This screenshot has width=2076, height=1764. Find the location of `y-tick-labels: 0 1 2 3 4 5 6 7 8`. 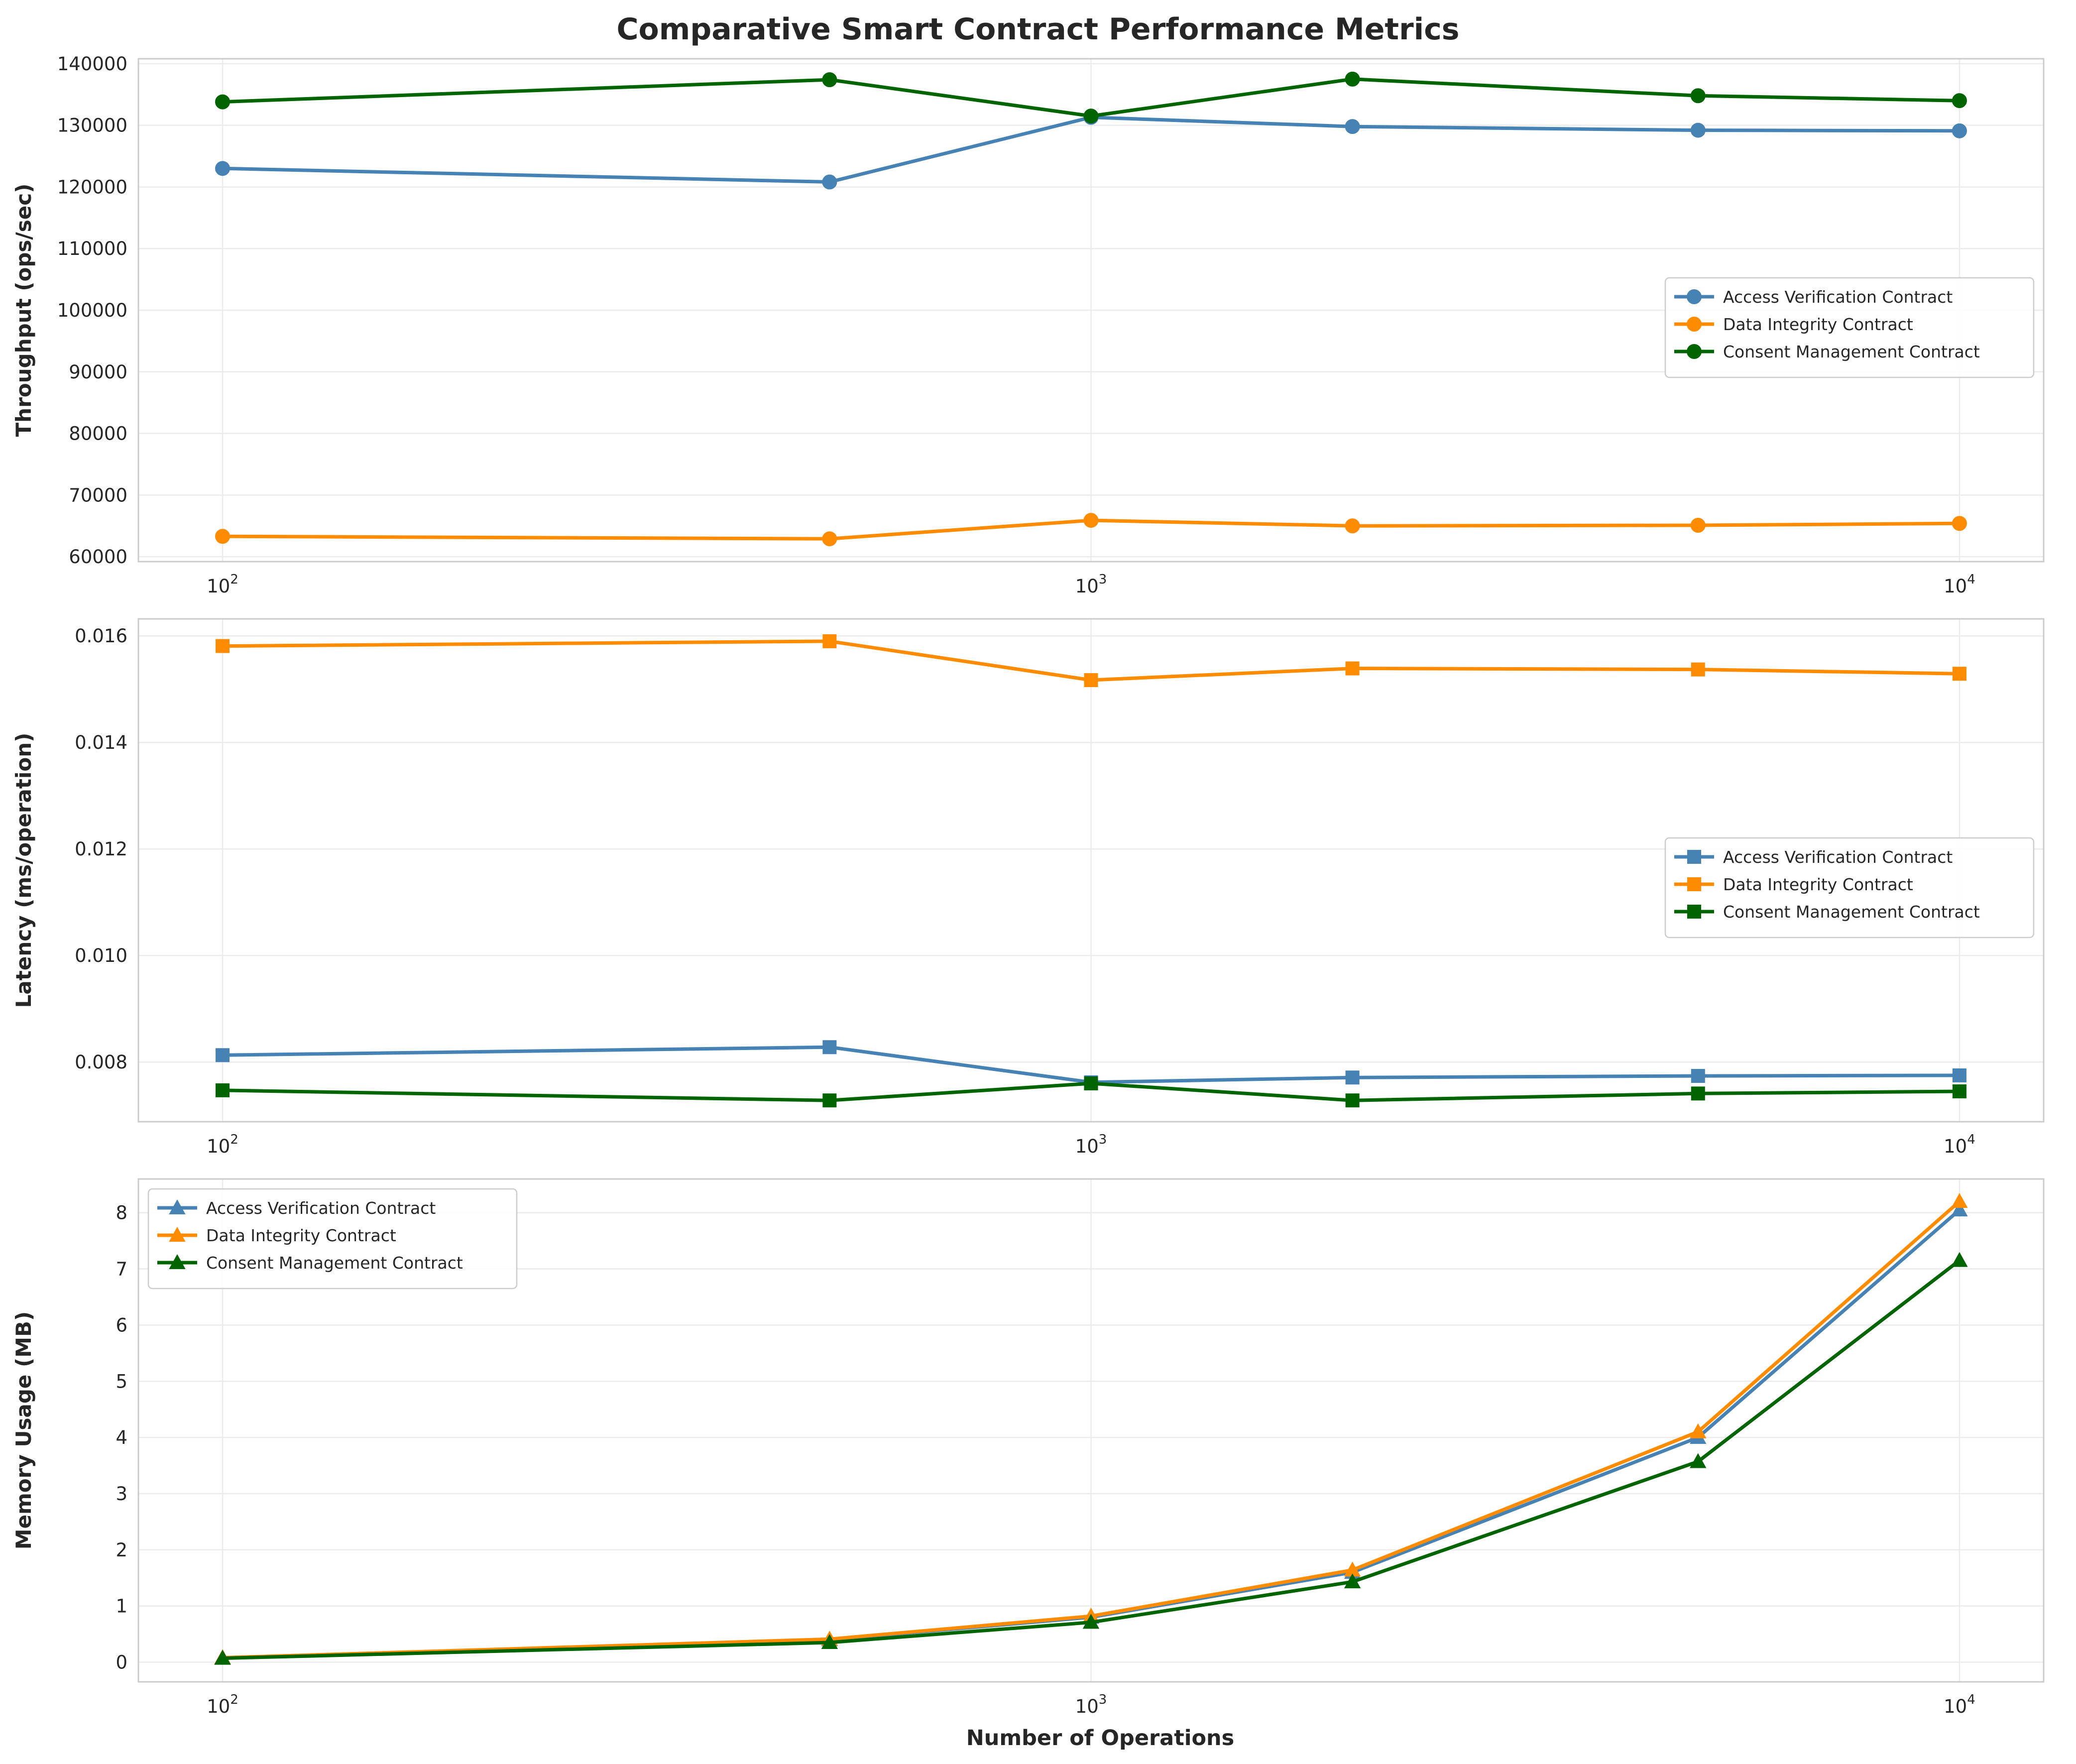

y-tick-labels: 0 1 2 3 4 5 6 7 8 is located at coordinates (121, 1437).